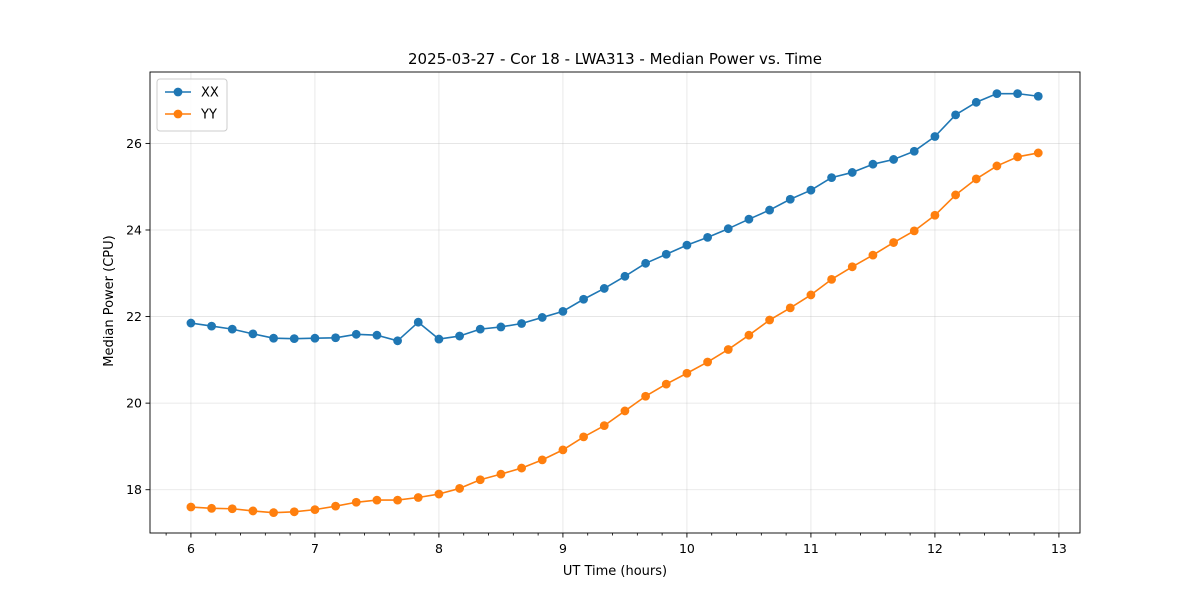 This screenshot has height=600, width=1200. I want to click on x-tick-label: 9, so click(563, 548).